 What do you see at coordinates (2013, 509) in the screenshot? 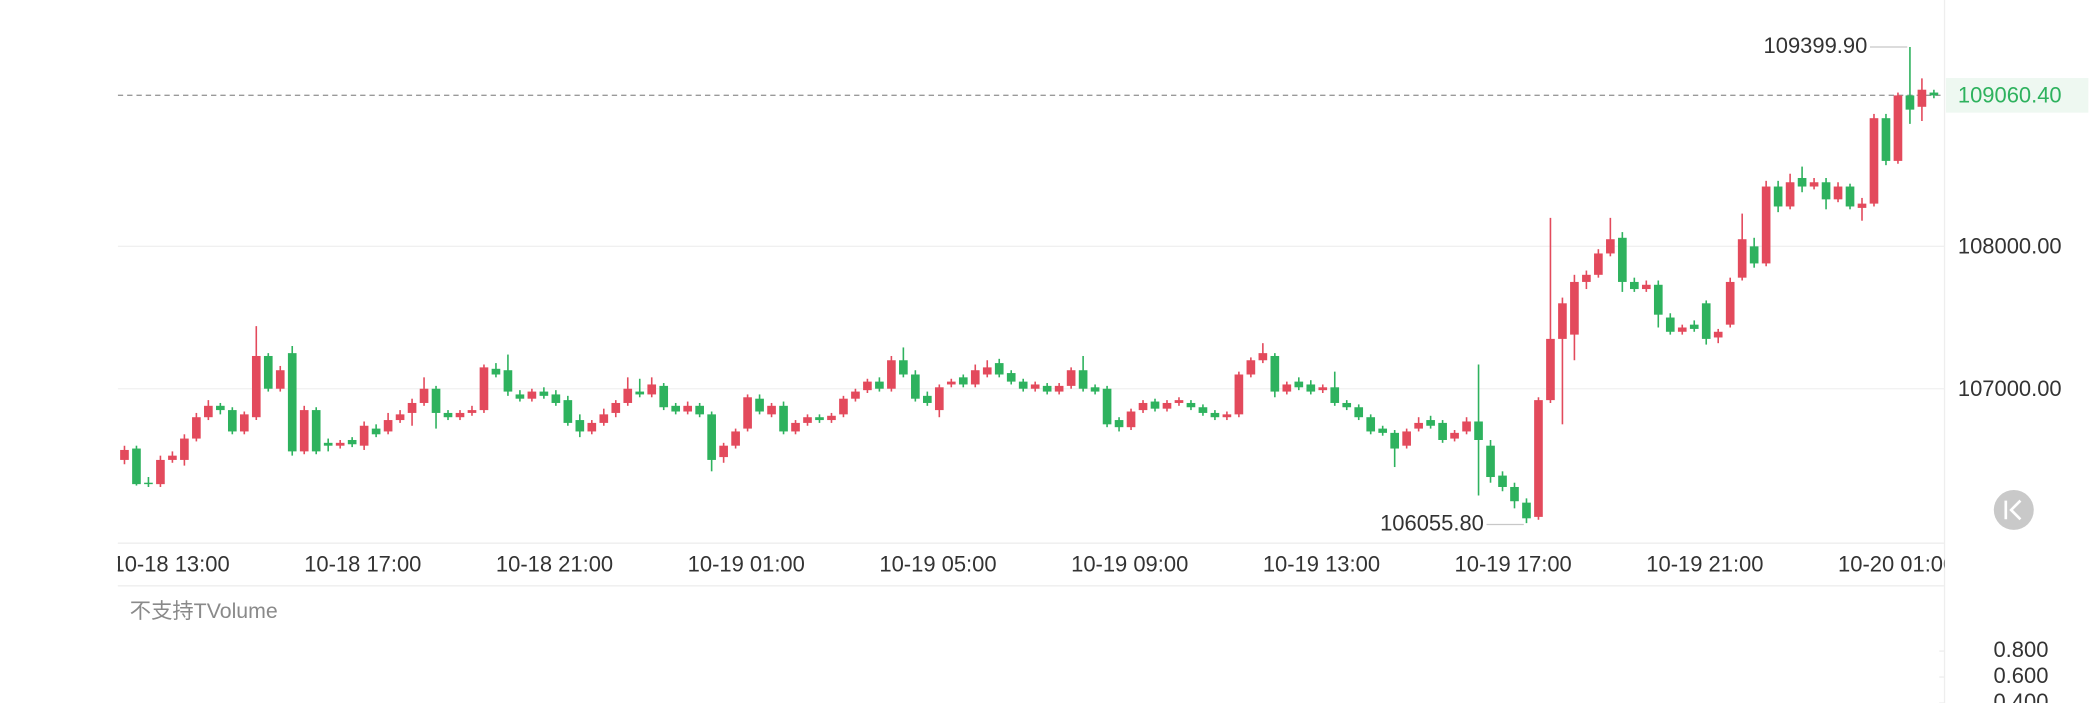
I see `reset-button` at bounding box center [2013, 509].